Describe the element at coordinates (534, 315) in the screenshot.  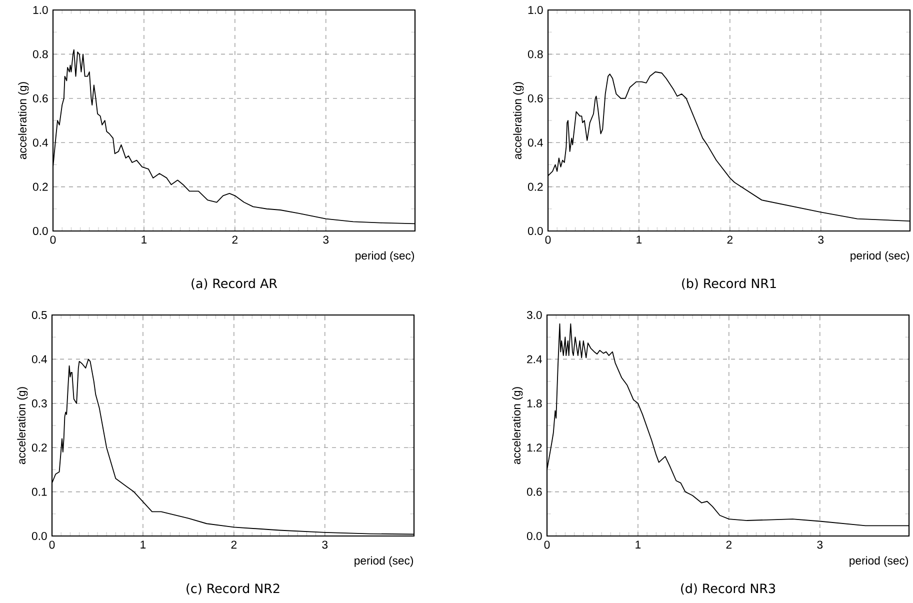
I see `y-tick-label: 3.0` at that location.